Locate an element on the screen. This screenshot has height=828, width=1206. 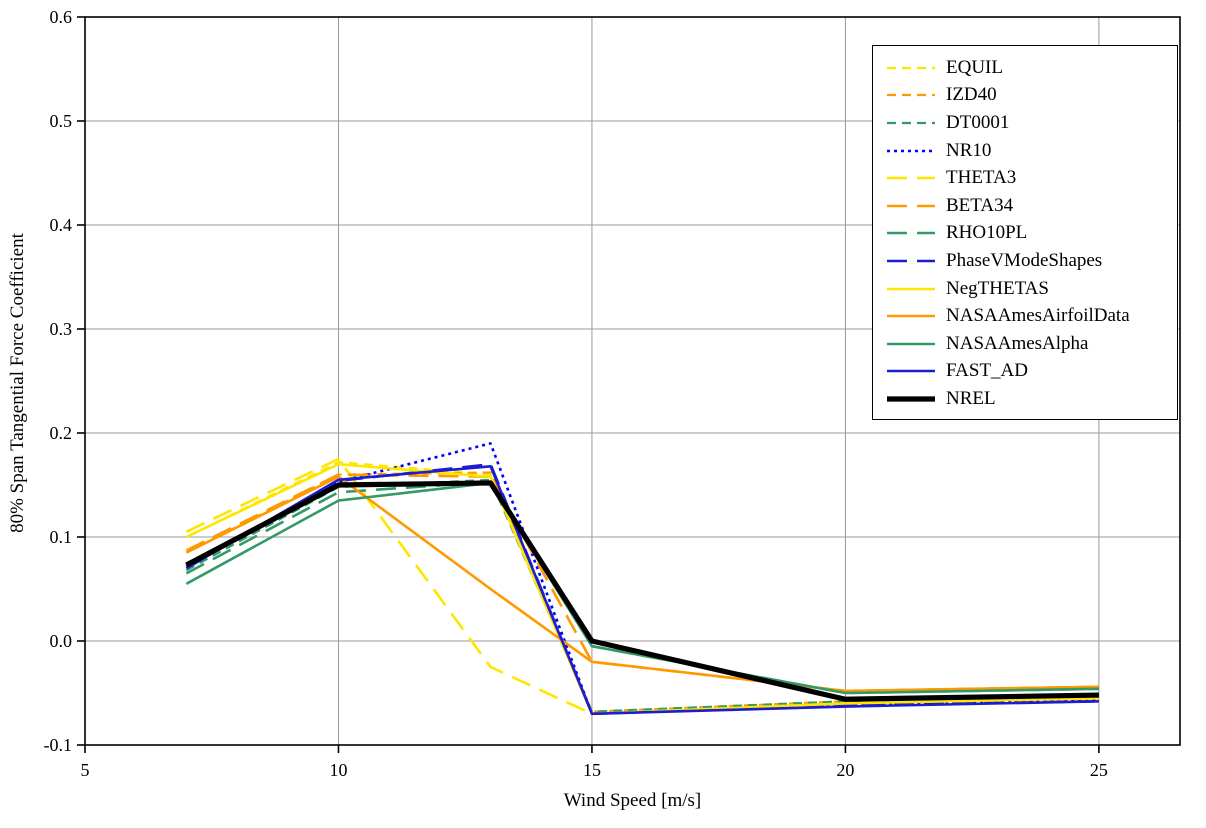
legend-label: EQUIL is located at coordinates (974, 67).